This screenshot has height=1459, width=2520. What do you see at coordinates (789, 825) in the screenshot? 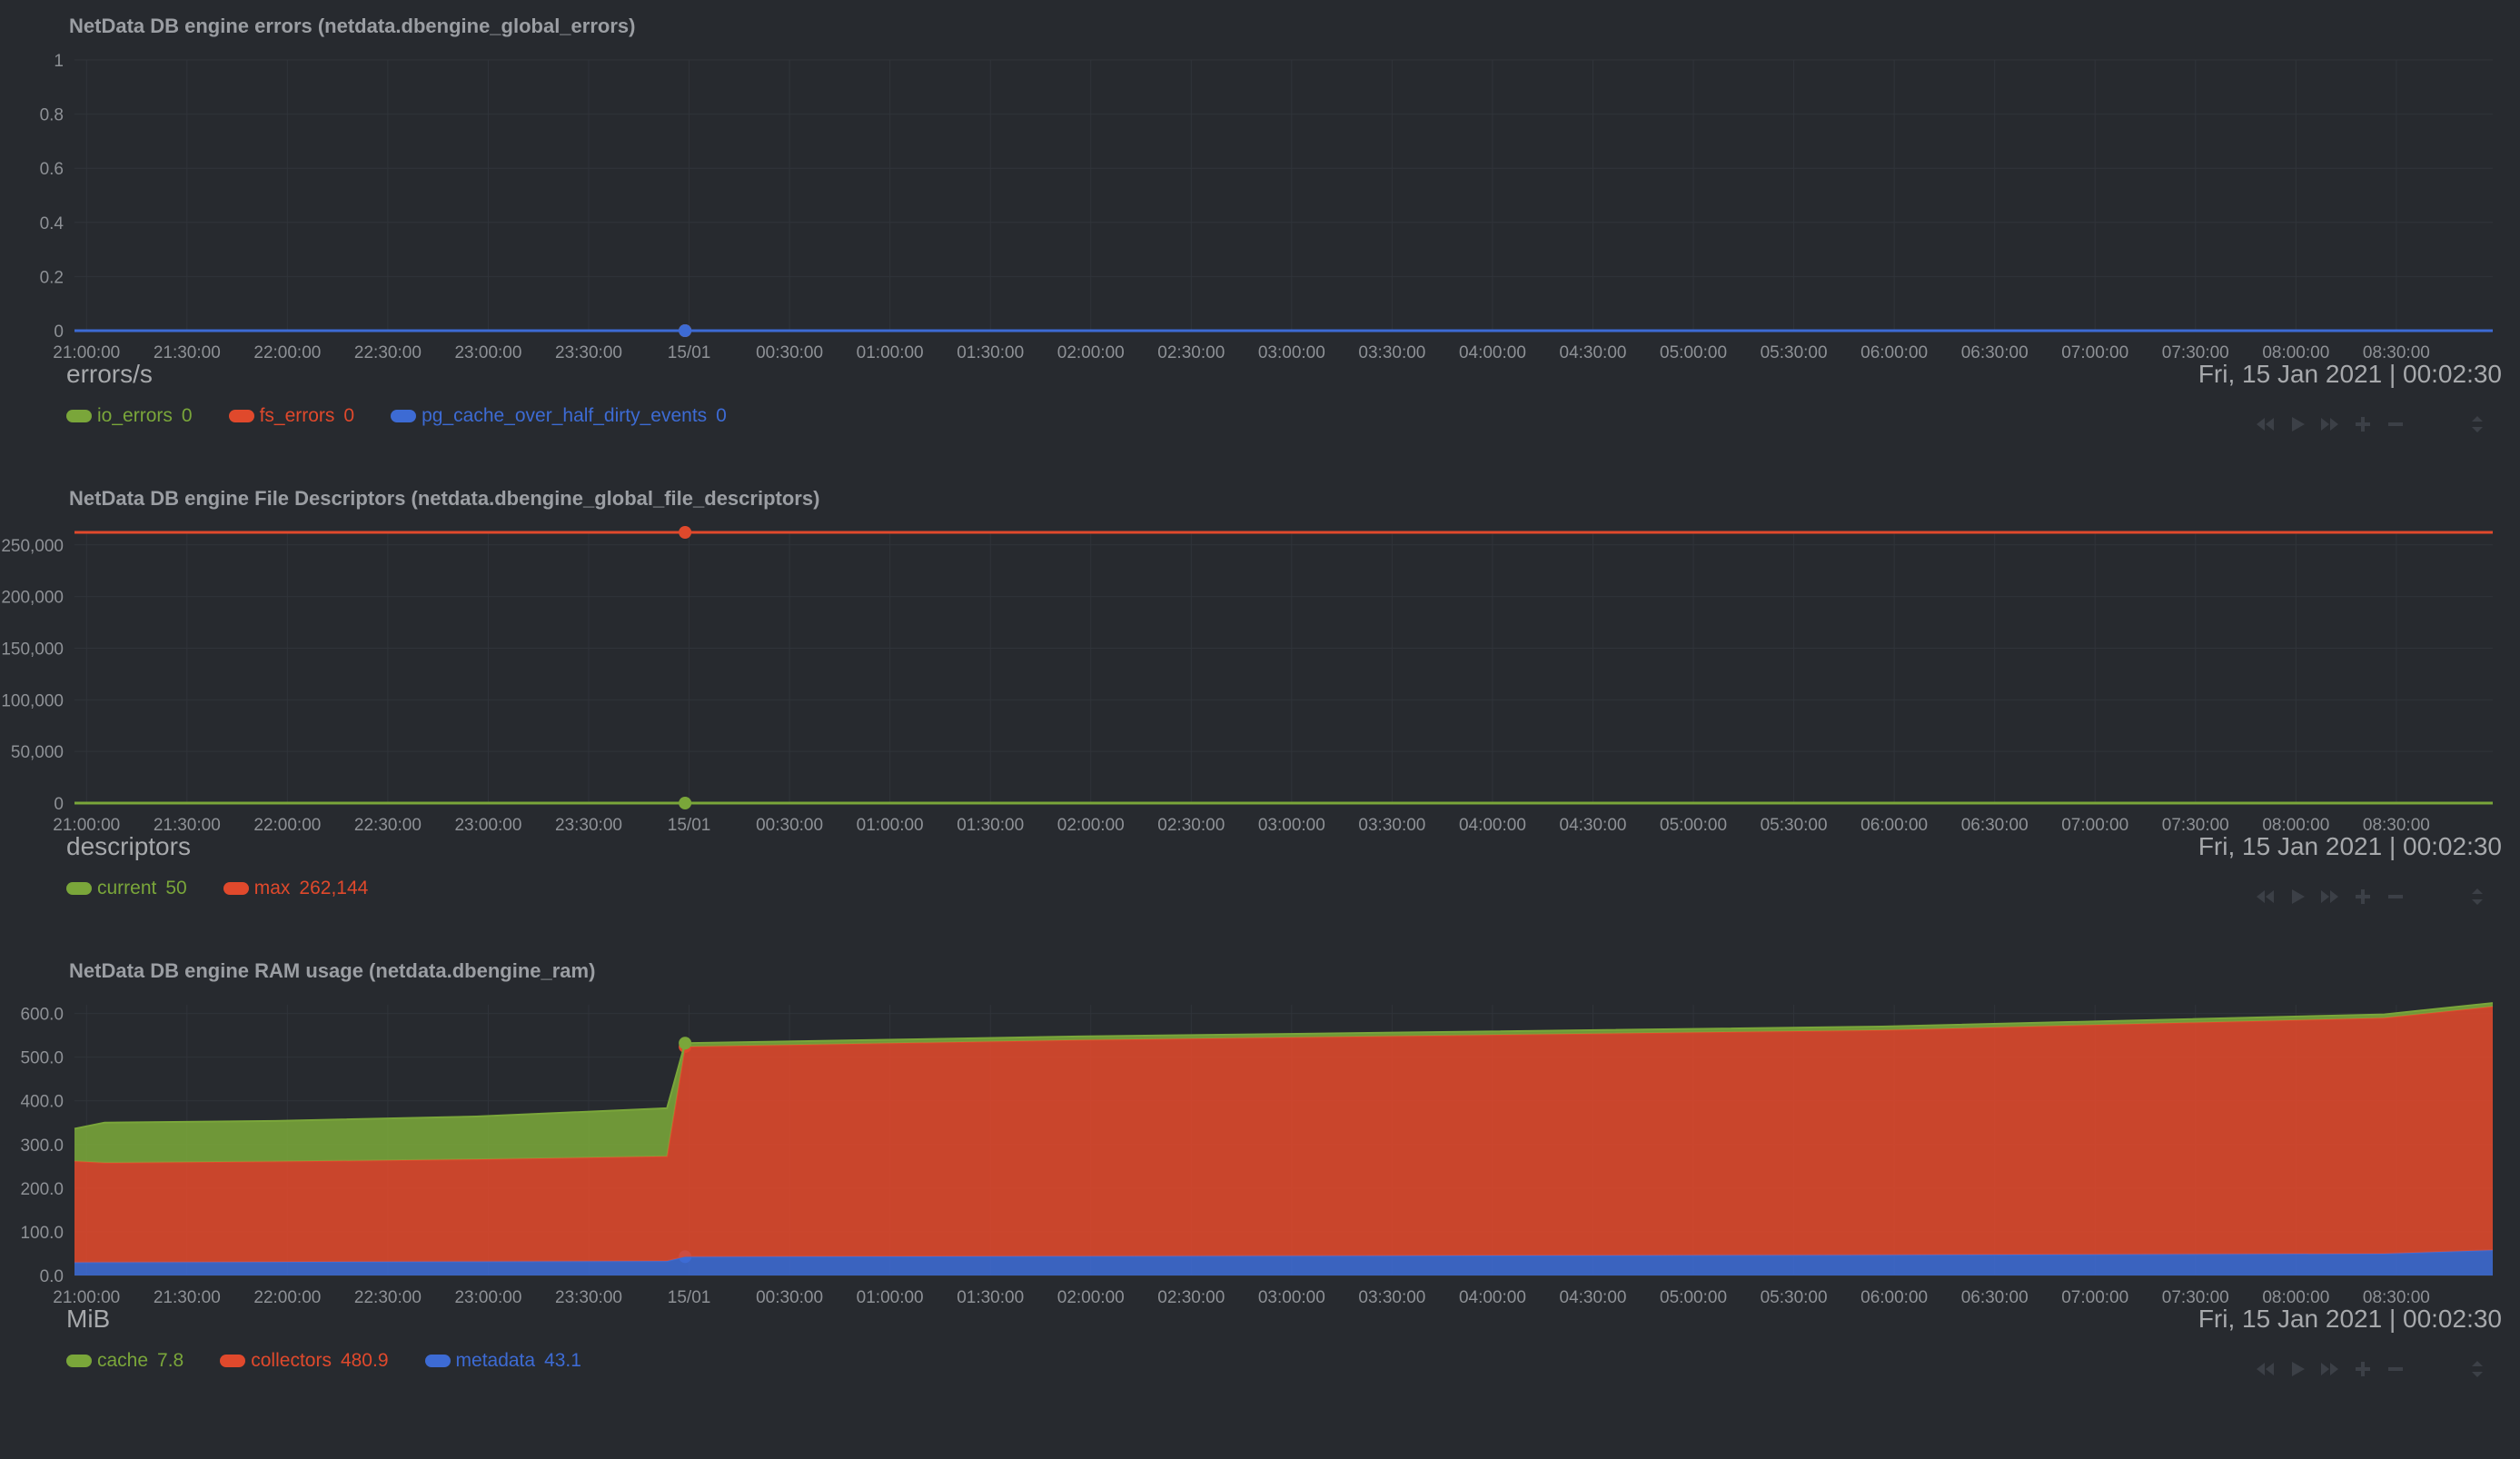
I see `x-tick-label: 00:30:00` at bounding box center [789, 825].